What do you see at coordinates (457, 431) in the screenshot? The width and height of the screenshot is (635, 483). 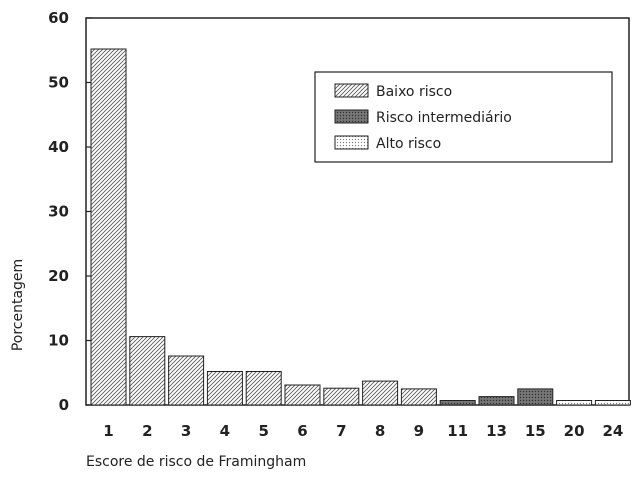 I see `x-tick-label: 11` at bounding box center [457, 431].